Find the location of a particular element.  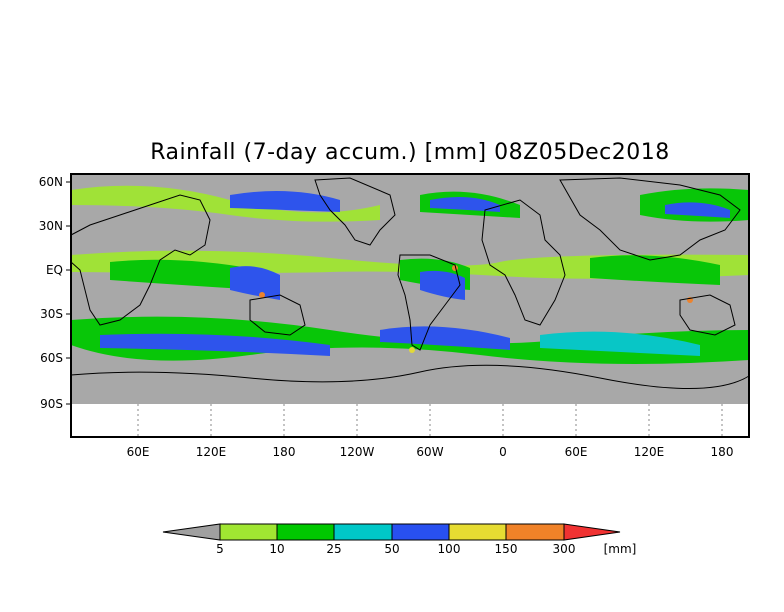

lat-axis: 60N 30N EQ 30S 60S 90S is located at coordinates (55, 293).